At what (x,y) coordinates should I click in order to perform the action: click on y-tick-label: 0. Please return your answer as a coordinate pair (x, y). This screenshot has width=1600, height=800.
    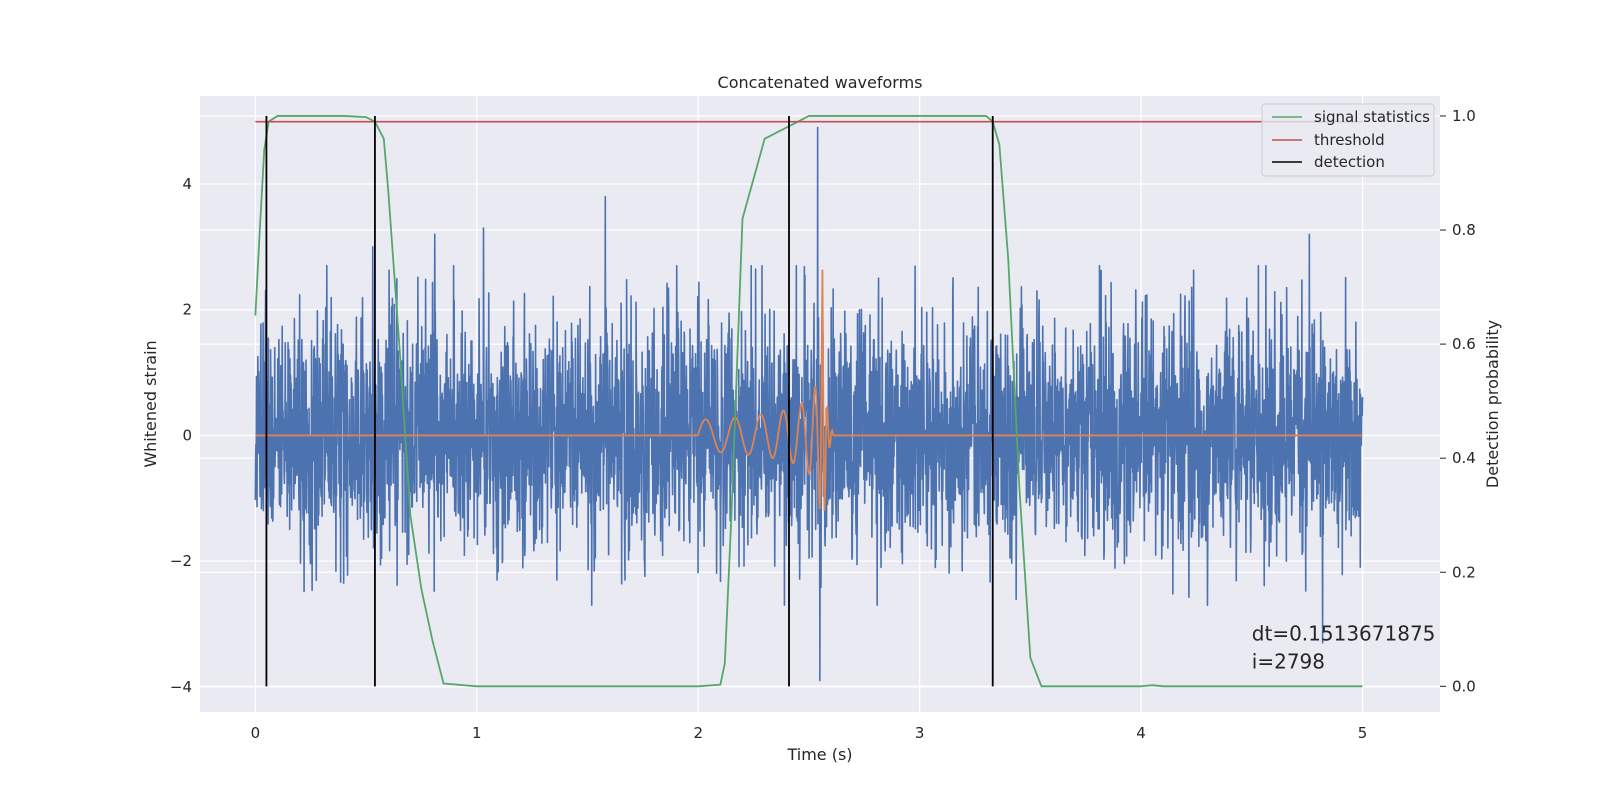
    Looking at the image, I should click on (187, 435).